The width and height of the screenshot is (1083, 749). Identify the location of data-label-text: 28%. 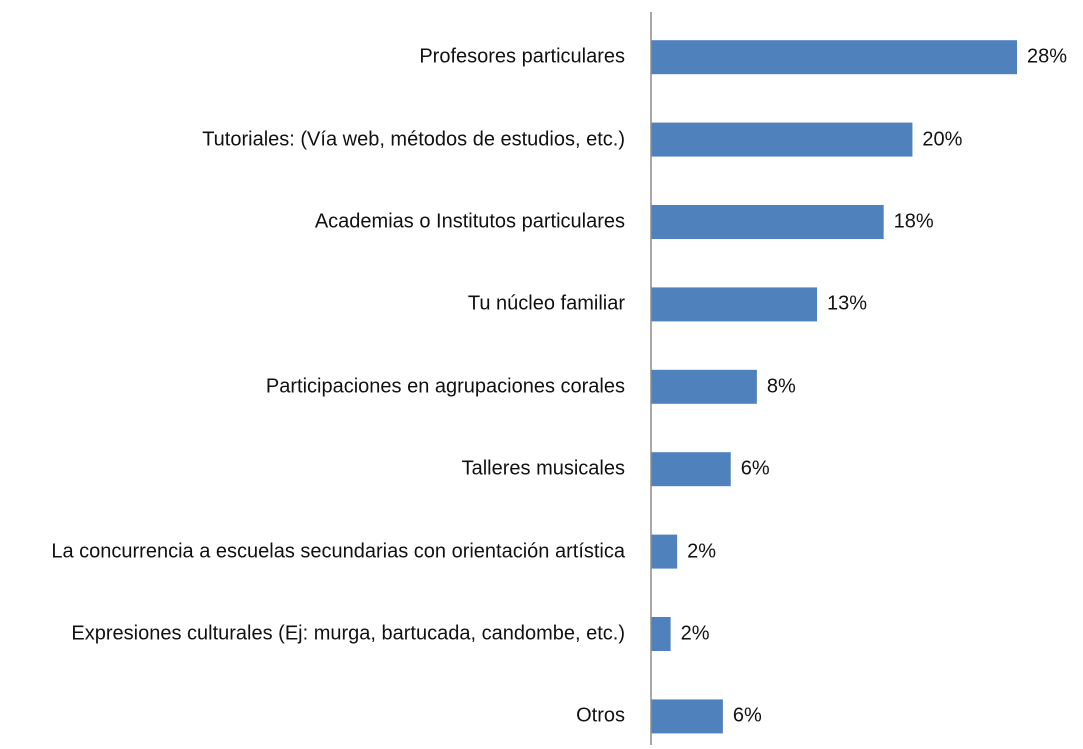
(1047, 56).